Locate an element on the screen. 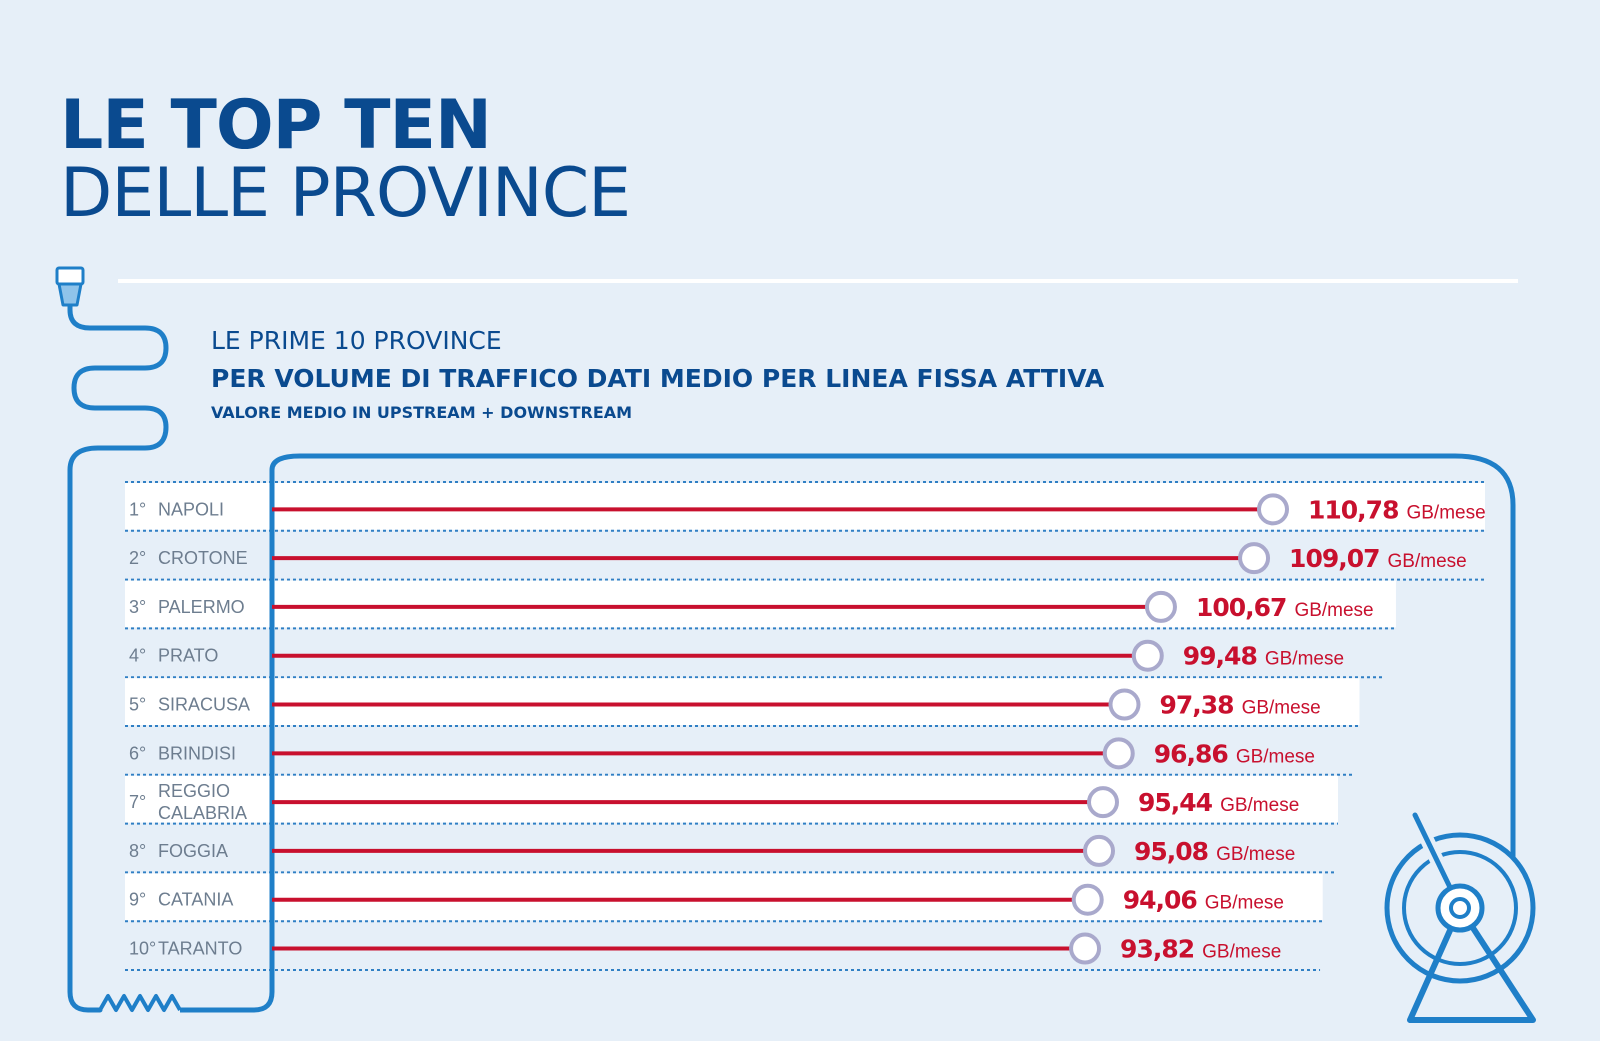 Image resolution: width=1600 pixels, height=1041 pixels. rank-label: 1° is located at coordinates (137, 509).